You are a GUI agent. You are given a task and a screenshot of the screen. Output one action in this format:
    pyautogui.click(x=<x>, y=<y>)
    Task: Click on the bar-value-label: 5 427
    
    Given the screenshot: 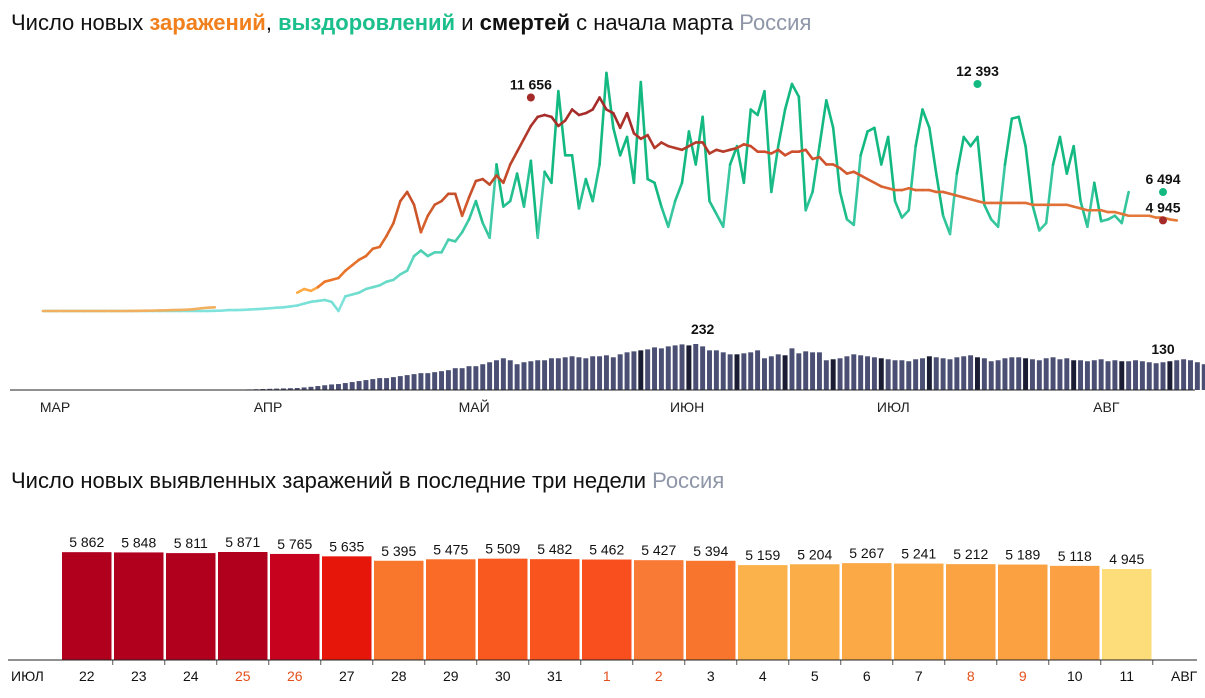 What is the action you would take?
    pyautogui.click(x=658, y=550)
    